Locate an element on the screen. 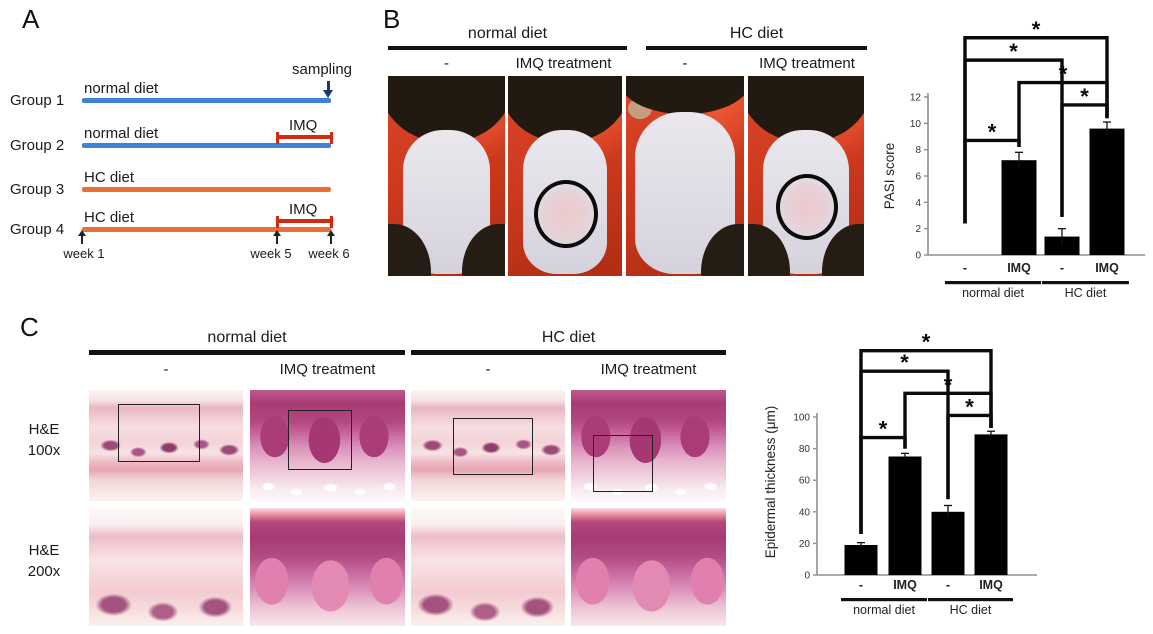  histology-100x-normal-imq is located at coordinates (327, 445).